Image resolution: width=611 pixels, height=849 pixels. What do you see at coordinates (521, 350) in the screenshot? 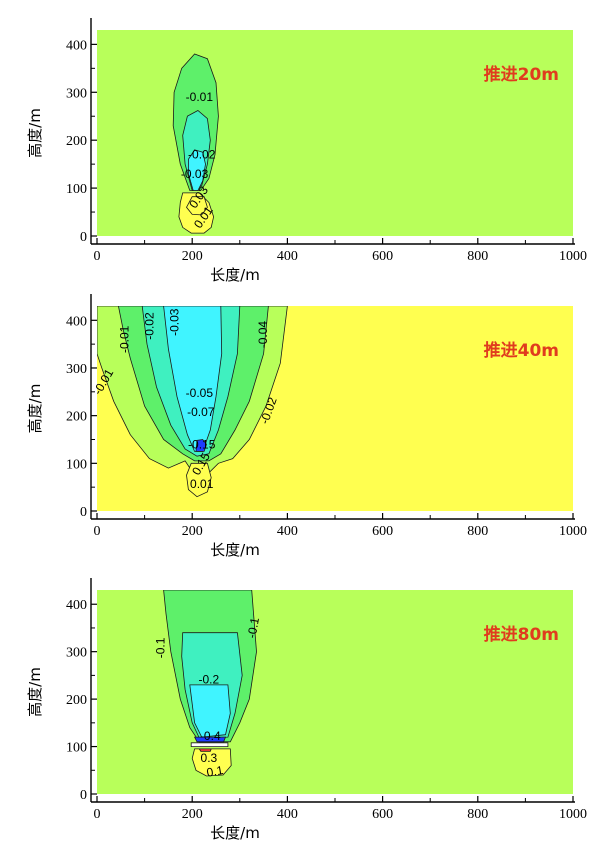
I see `panel-label: 推进40m` at bounding box center [521, 350].